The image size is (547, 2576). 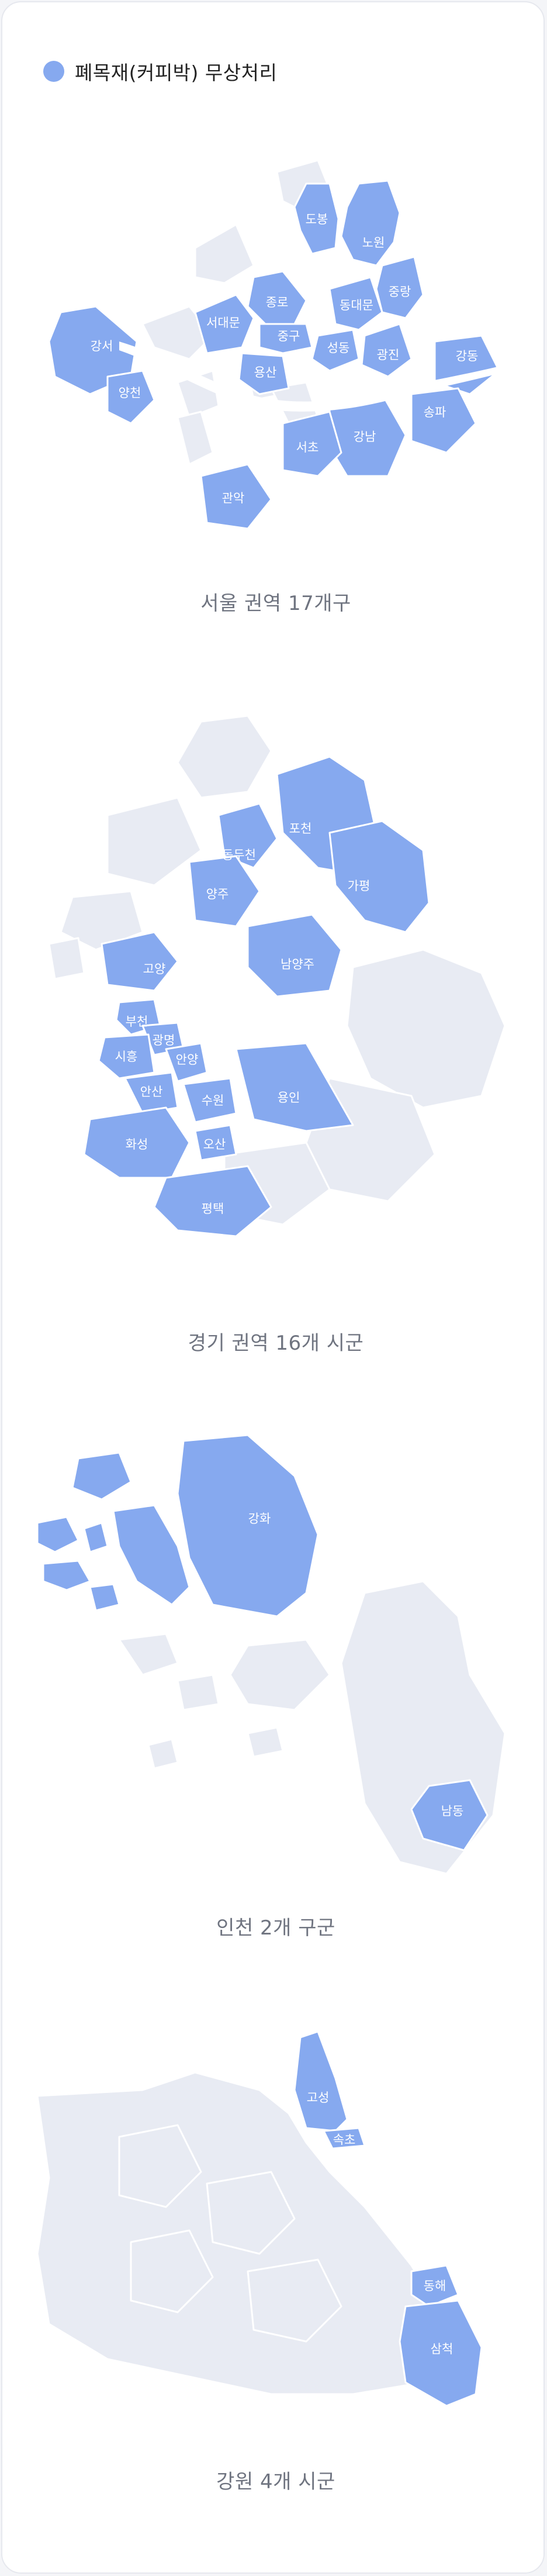 I want to click on region-오산, so click(x=215, y=1142).